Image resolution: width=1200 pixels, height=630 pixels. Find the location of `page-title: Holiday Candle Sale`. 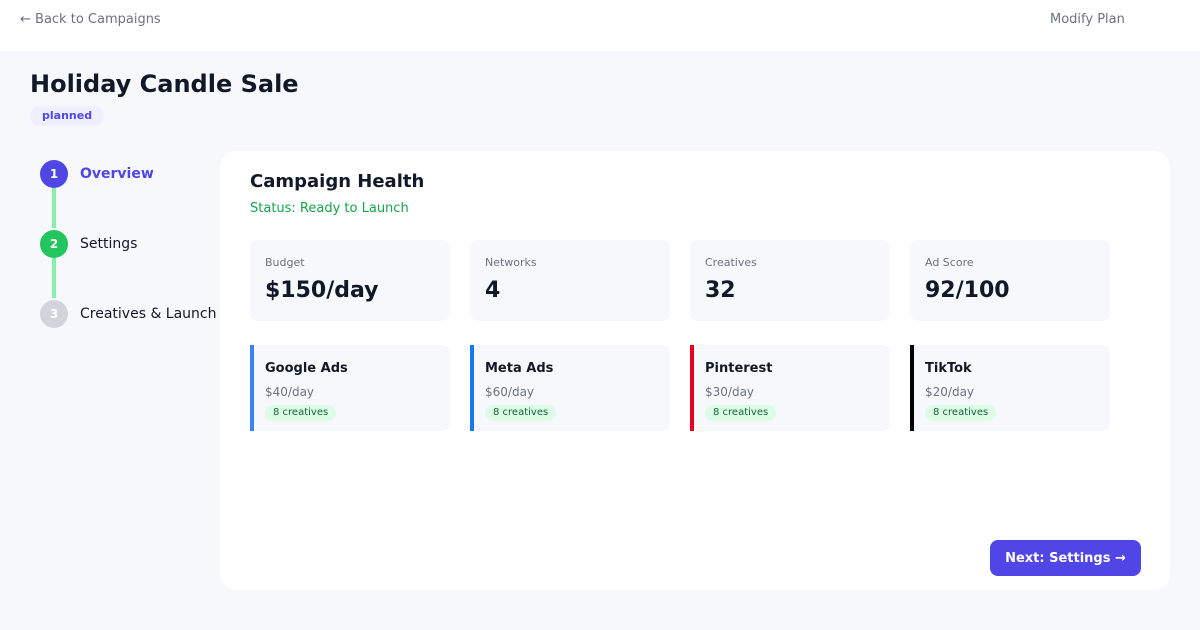

page-title: Holiday Candle Sale is located at coordinates (164, 84).